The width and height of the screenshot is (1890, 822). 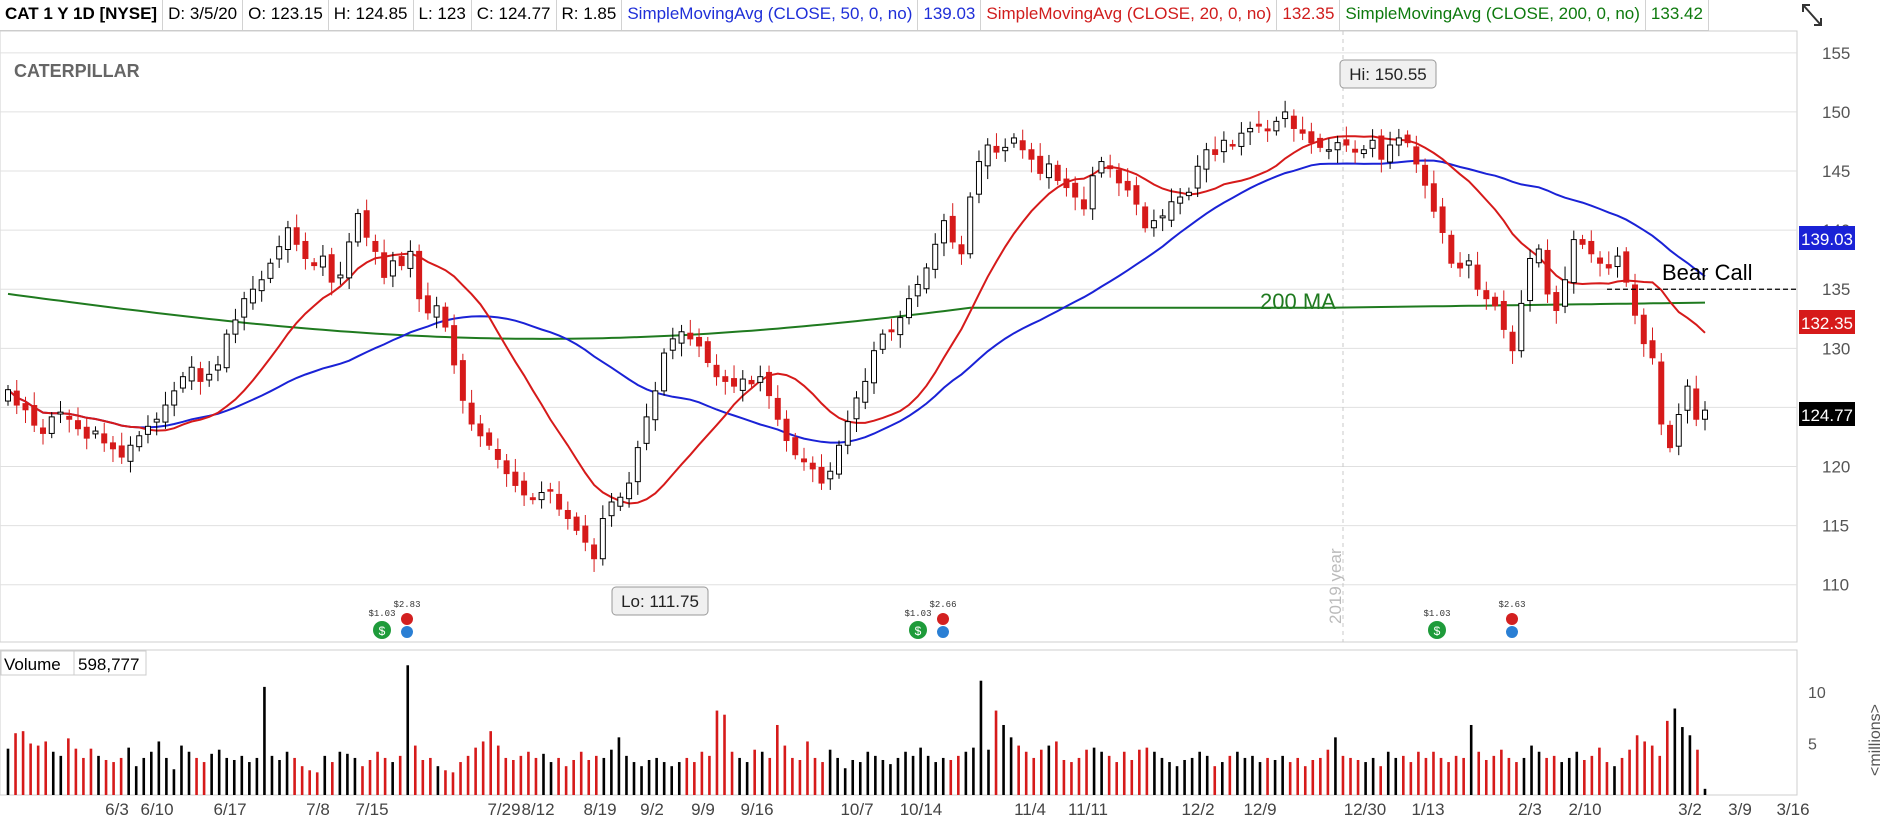 What do you see at coordinates (1388, 74) in the screenshot?
I see `high-callout-box` at bounding box center [1388, 74].